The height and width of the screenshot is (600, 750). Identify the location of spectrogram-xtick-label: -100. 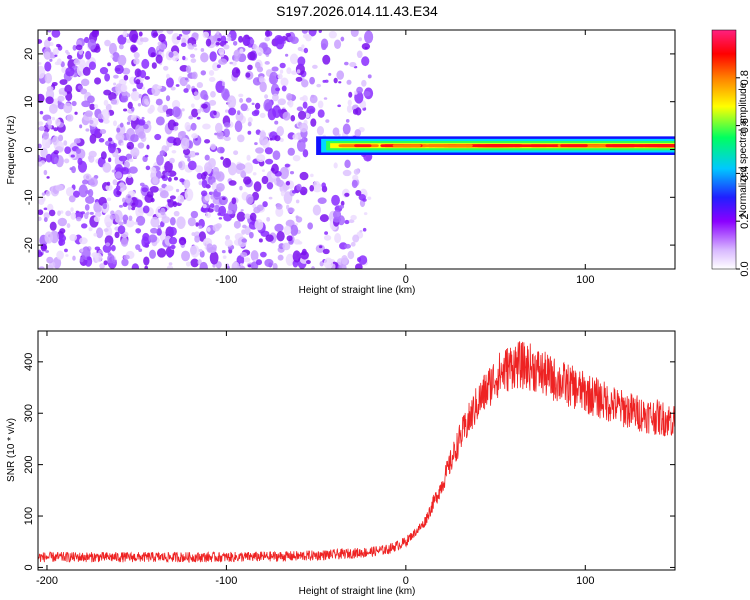
(226, 280).